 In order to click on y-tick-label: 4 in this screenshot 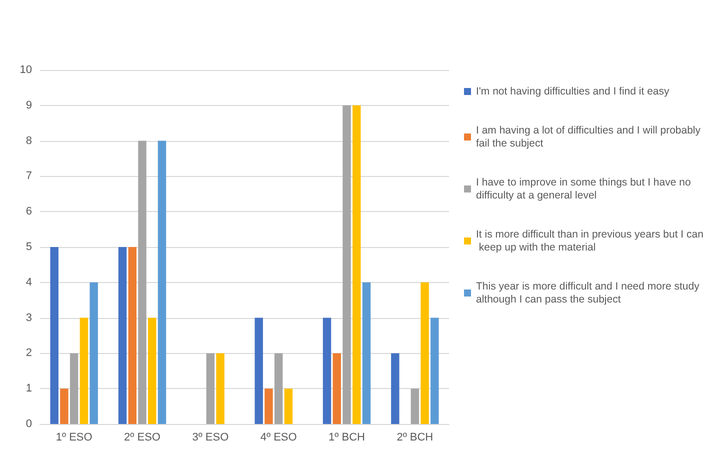, I will do `click(29, 282)`.